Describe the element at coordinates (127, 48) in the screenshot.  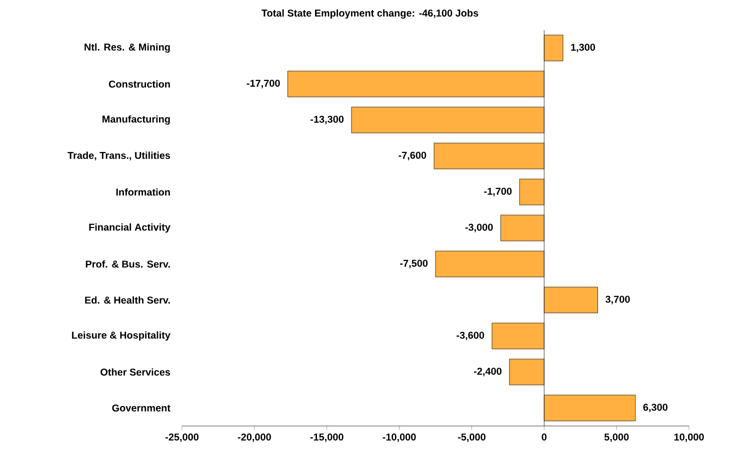
I see `y-tick-label: Ntl. Res. & Mining` at that location.